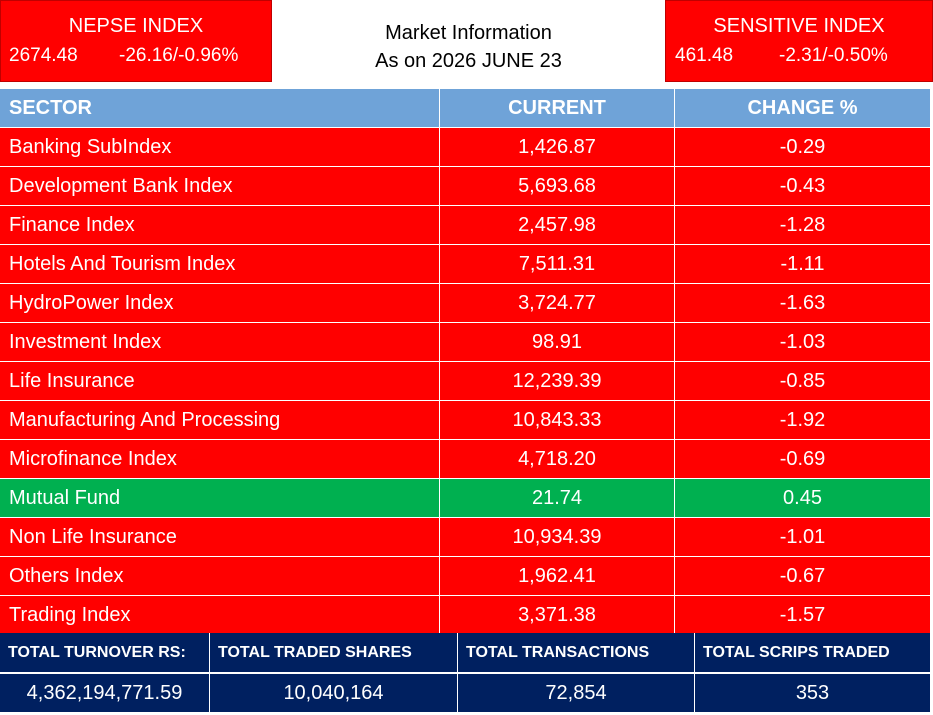 Image resolution: width=933 pixels, height=715 pixels. What do you see at coordinates (220, 264) in the screenshot?
I see `sector-cell: Hotels And Tourism Index` at bounding box center [220, 264].